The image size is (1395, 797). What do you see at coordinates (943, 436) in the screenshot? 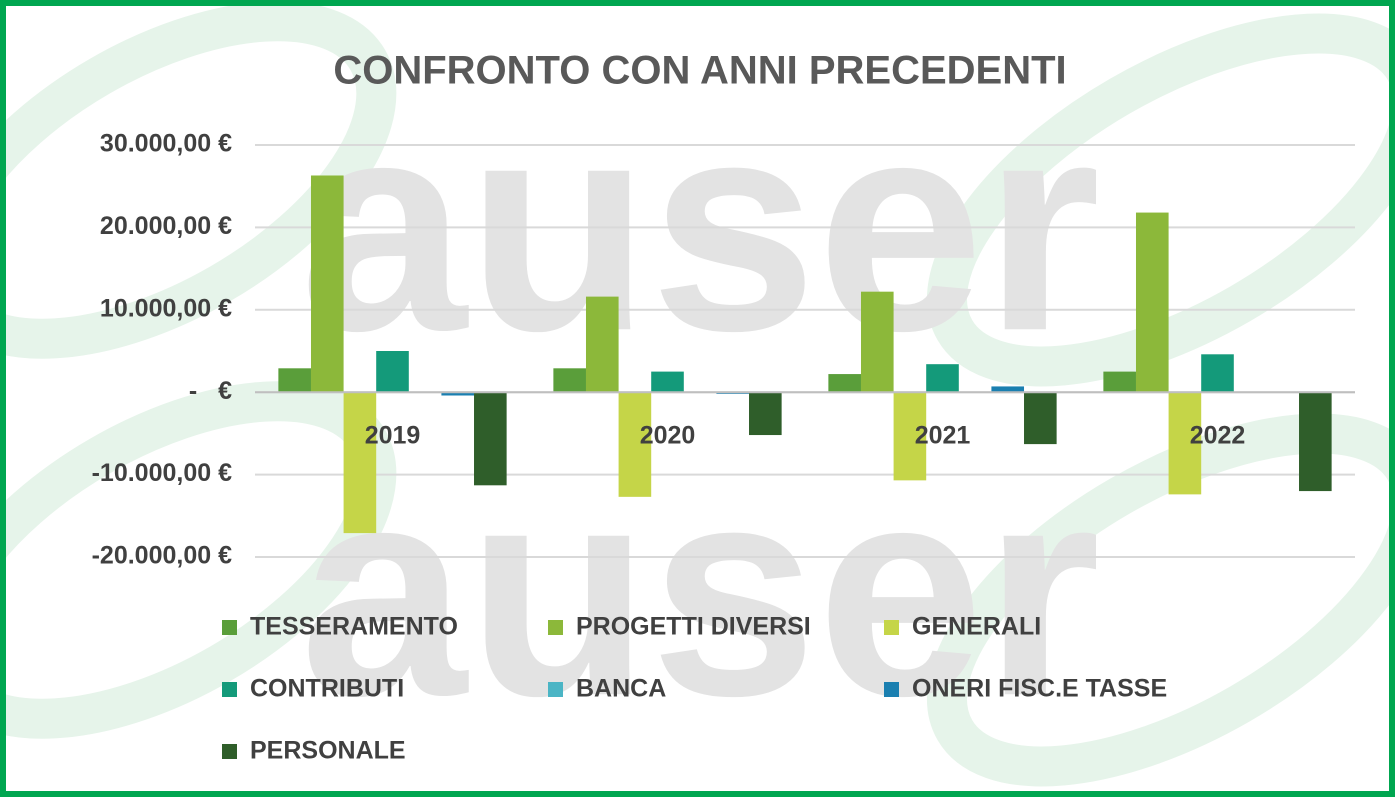
I see `x-tick-label: 2021` at bounding box center [943, 436].